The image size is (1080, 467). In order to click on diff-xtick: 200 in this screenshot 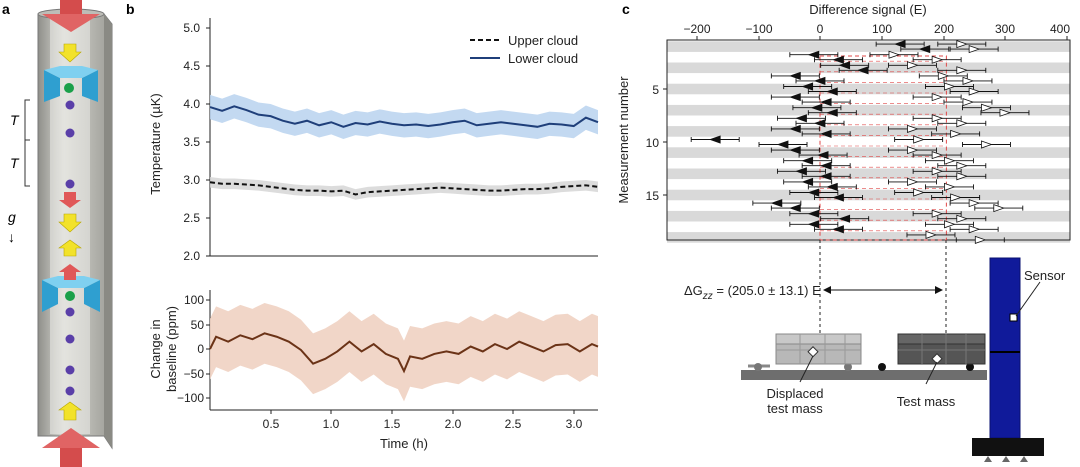, I will do `click(944, 29)`.